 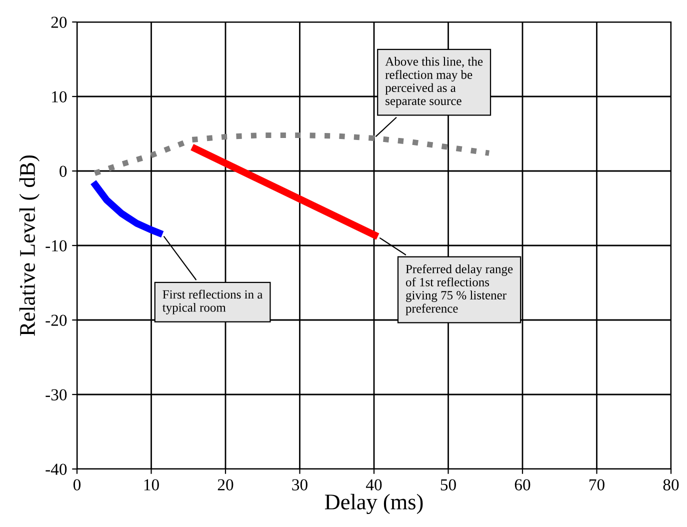 I want to click on x-tick-label: 0, so click(x=77, y=484).